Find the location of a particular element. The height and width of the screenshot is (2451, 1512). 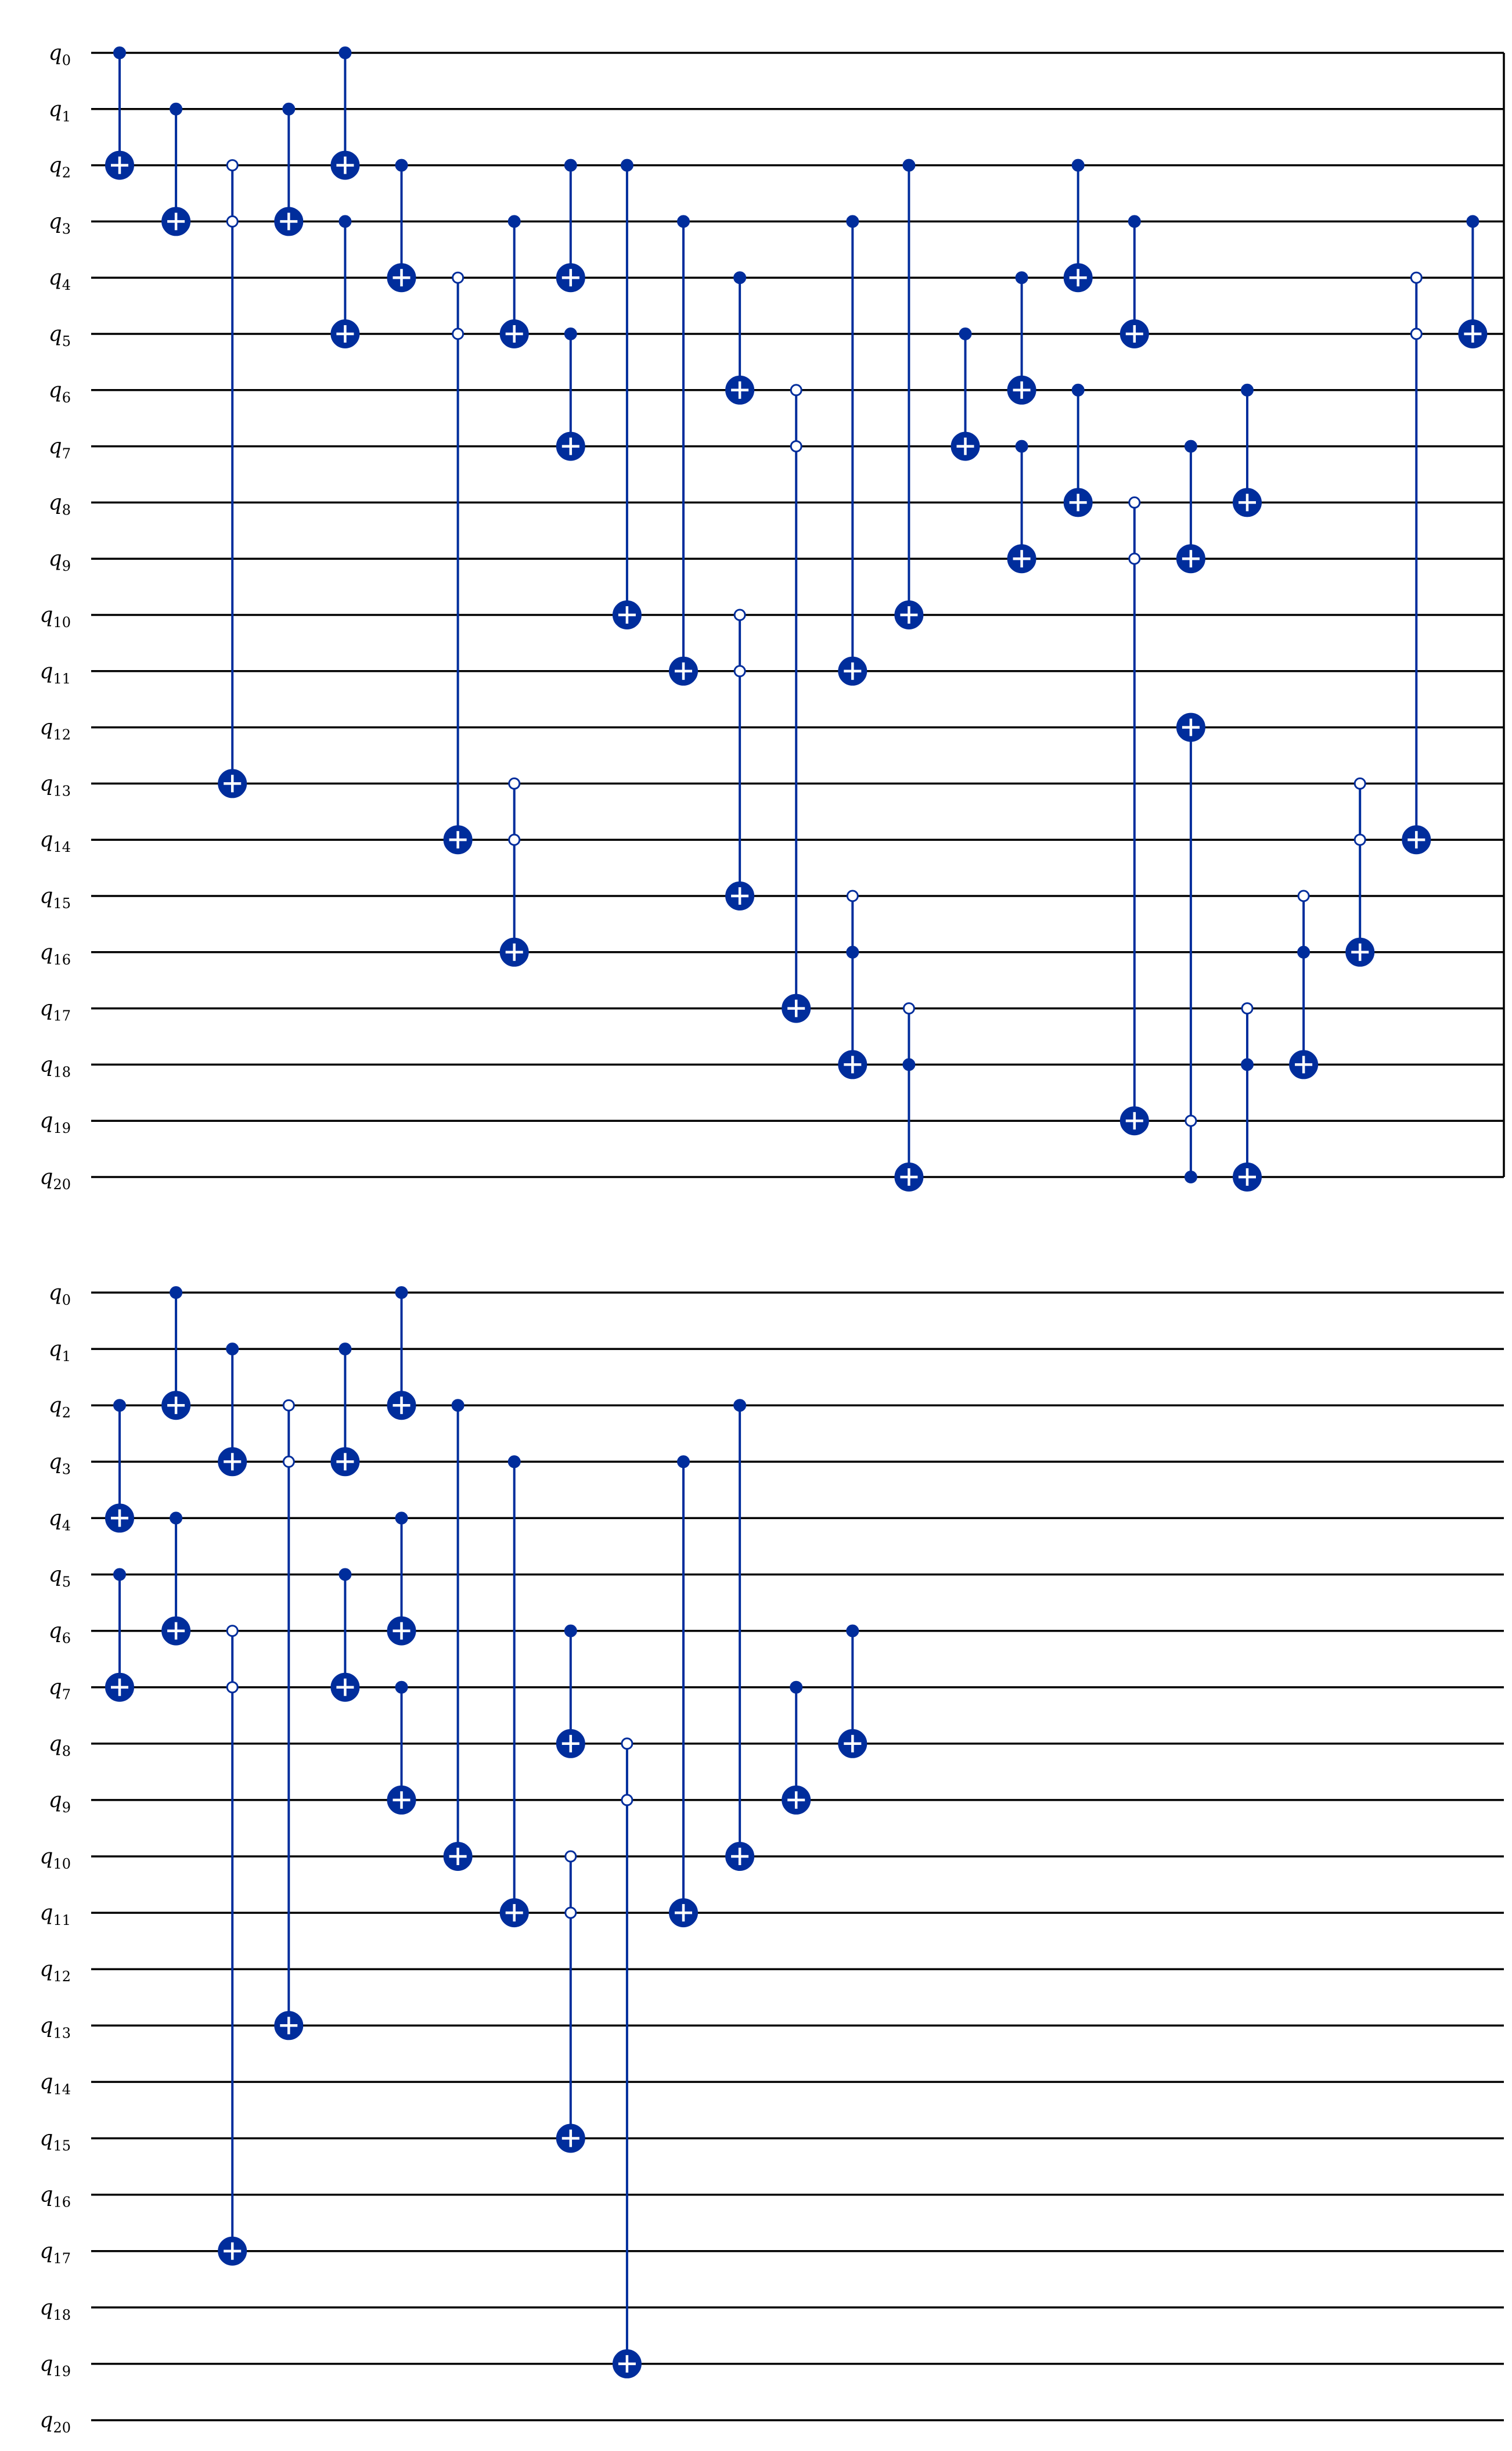

qubit-label-2: q2 is located at coordinates (60, 167).